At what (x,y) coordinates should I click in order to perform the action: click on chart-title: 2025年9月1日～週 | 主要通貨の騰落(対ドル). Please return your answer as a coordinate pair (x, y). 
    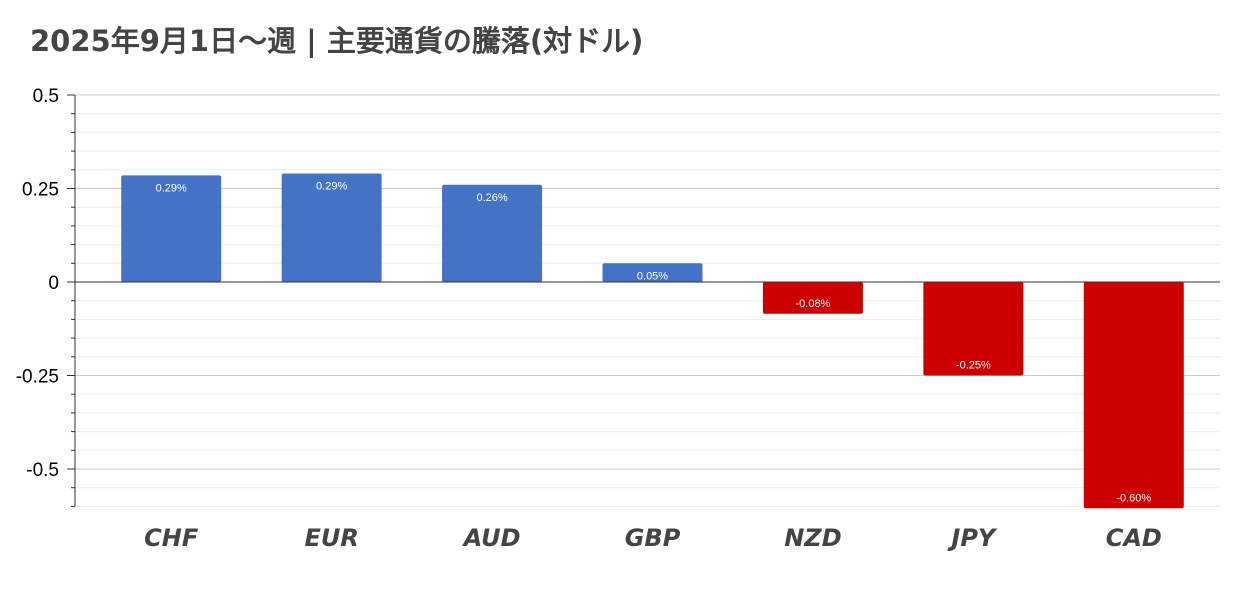
    Looking at the image, I should click on (337, 41).